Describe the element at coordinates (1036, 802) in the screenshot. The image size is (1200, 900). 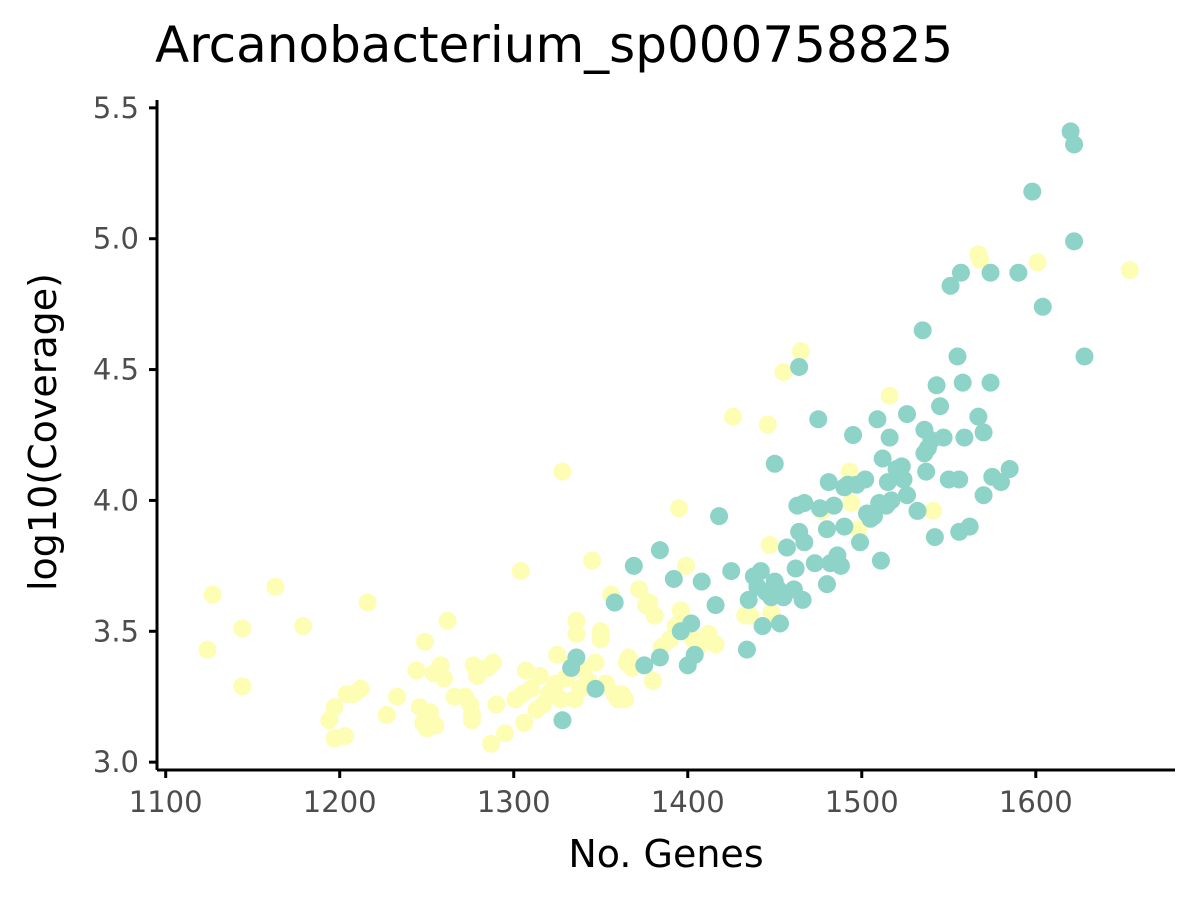
I see `x-tick-label: 1600` at that location.